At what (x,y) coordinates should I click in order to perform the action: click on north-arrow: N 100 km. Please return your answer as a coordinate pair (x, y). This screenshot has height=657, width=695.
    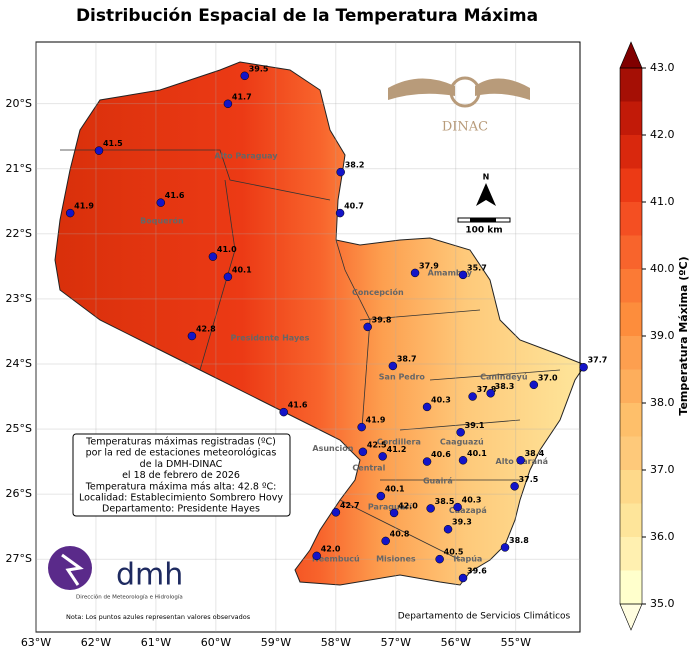
    Looking at the image, I should click on (484, 204).